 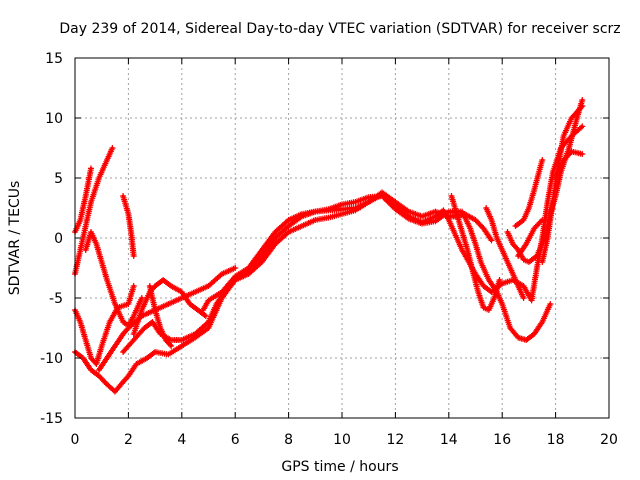 I want to click on x-tick-label: 6, so click(x=235, y=440).